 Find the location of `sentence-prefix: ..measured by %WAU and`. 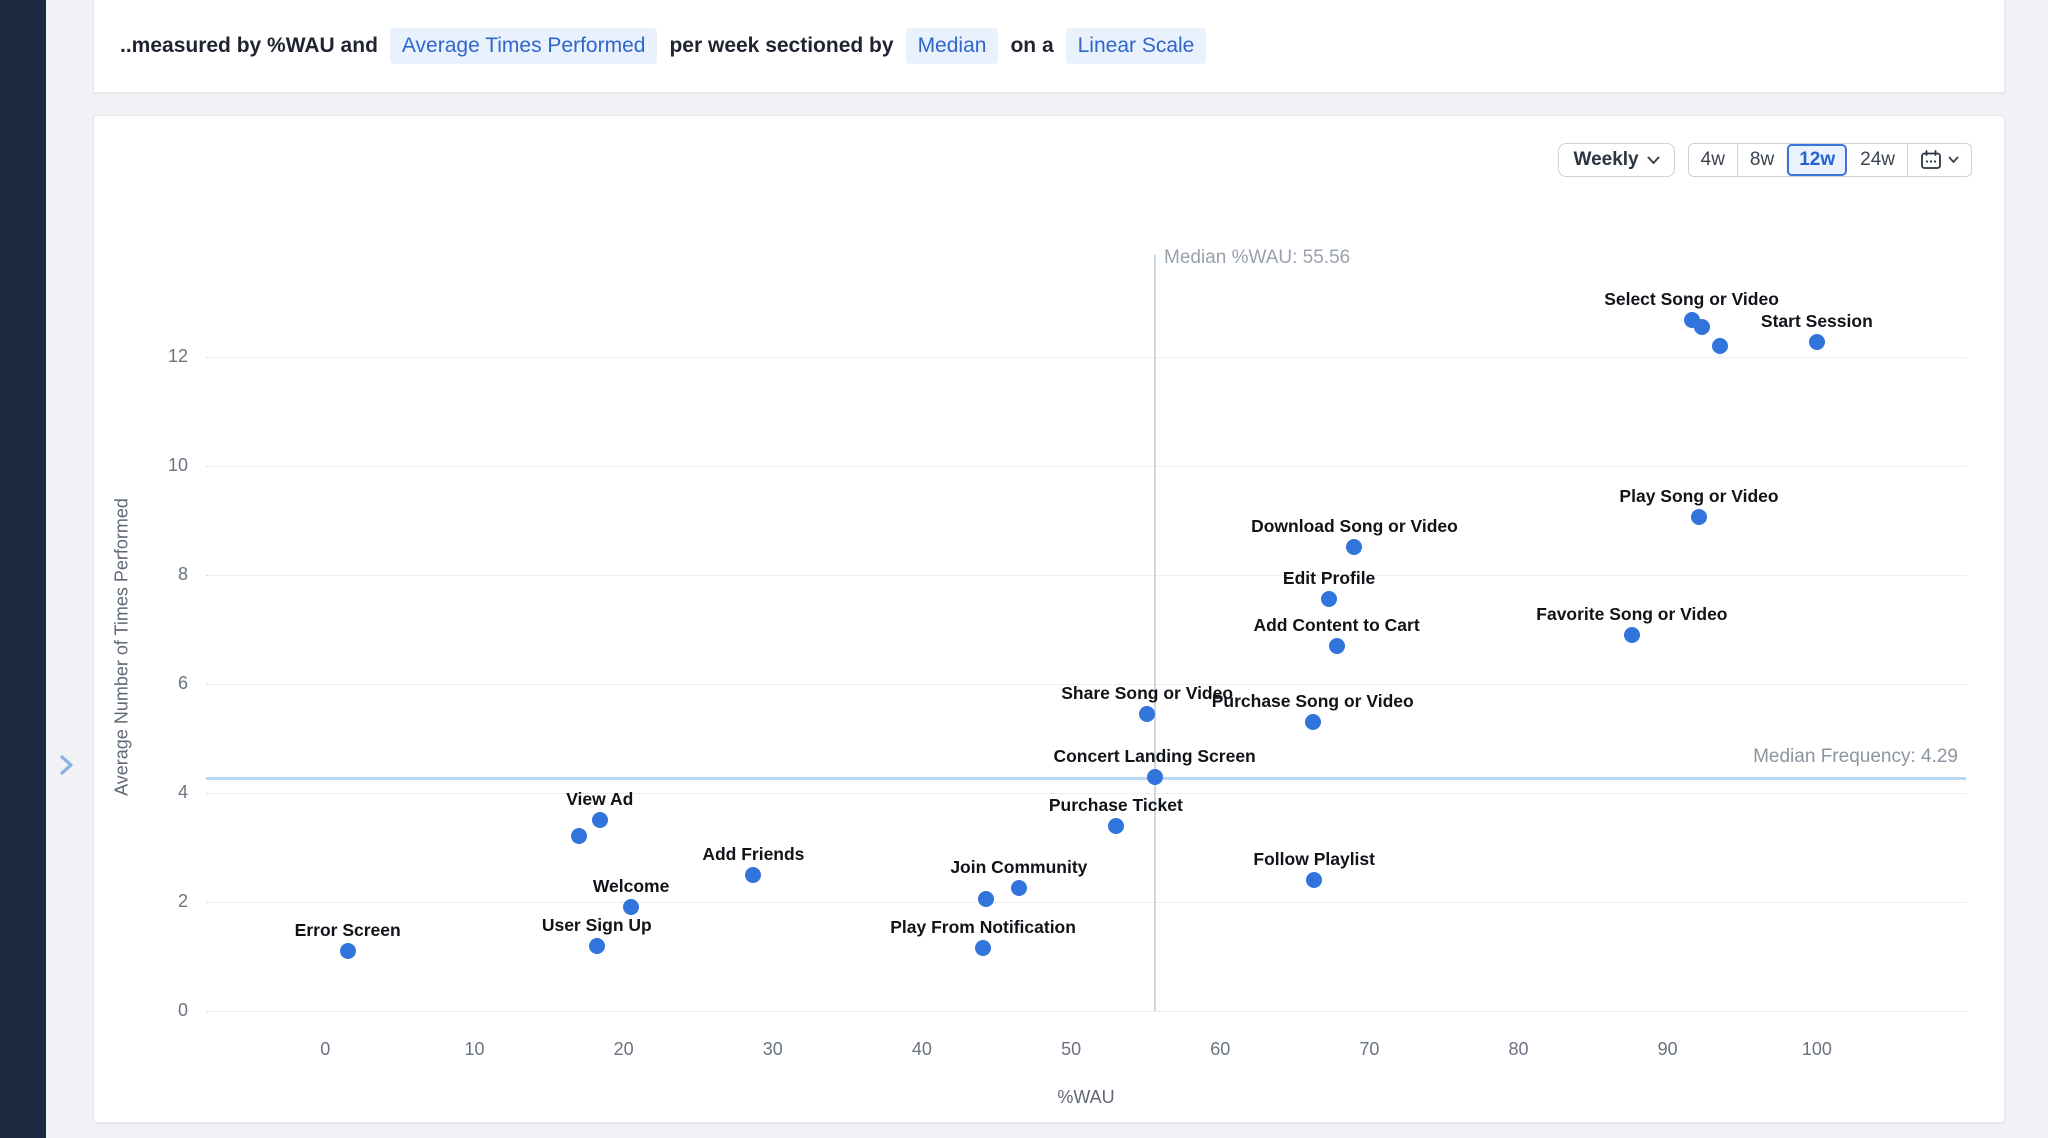

sentence-prefix: ..measured by %WAU and is located at coordinates (249, 45).